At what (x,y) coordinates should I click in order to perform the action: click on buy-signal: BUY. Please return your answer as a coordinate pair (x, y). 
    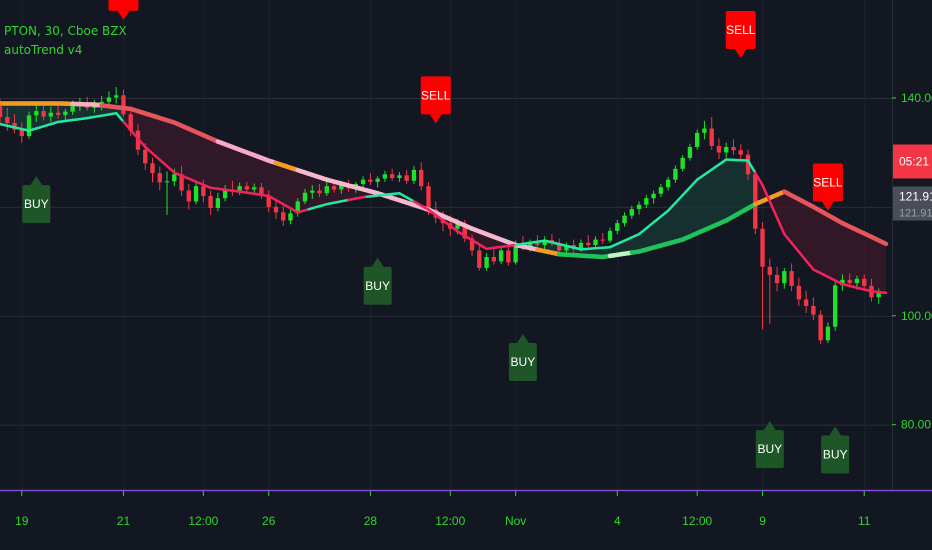
    Looking at the image, I should click on (769, 445).